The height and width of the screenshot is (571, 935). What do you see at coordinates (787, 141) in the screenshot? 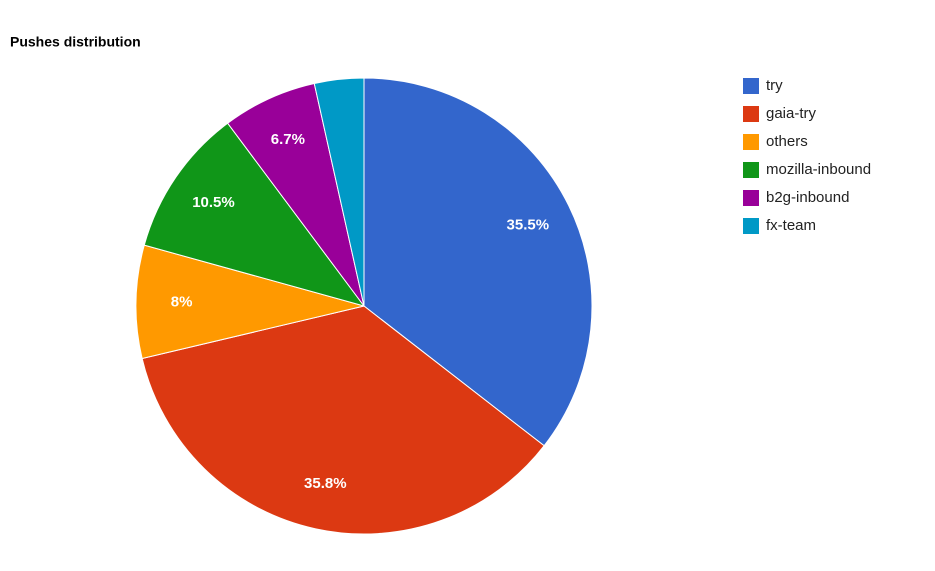
I see `legend-label: others` at bounding box center [787, 141].